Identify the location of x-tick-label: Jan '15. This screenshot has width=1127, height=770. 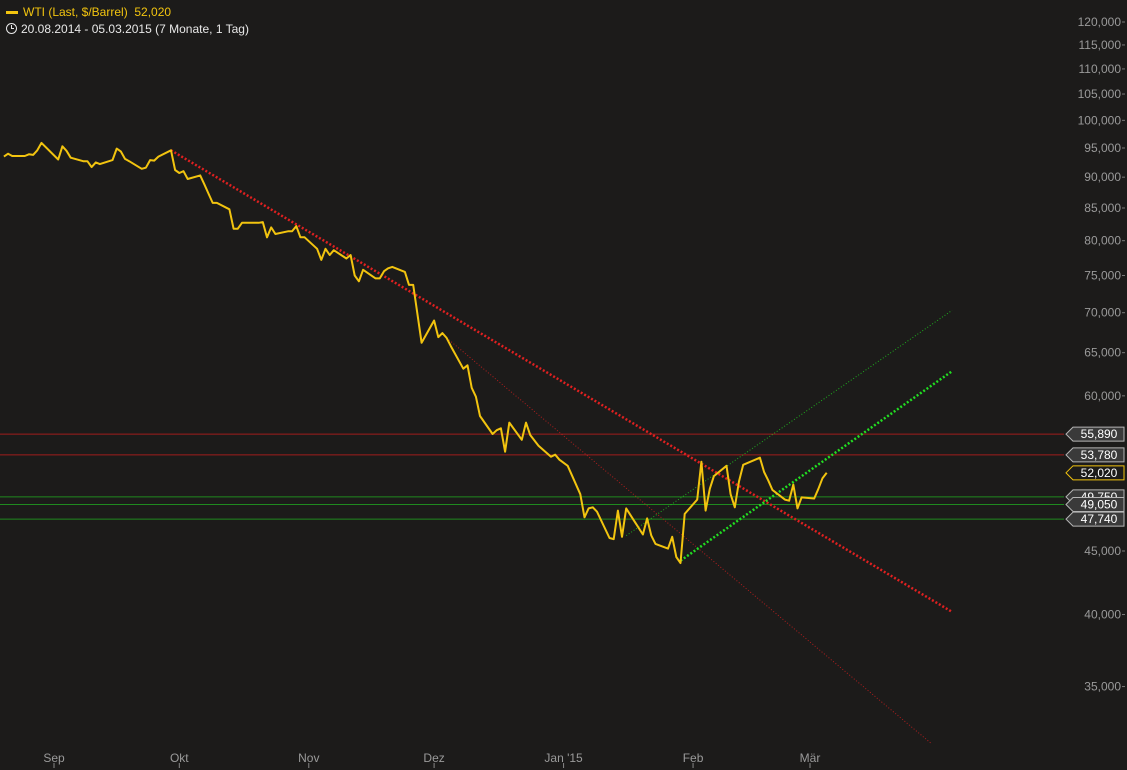
(563, 758).